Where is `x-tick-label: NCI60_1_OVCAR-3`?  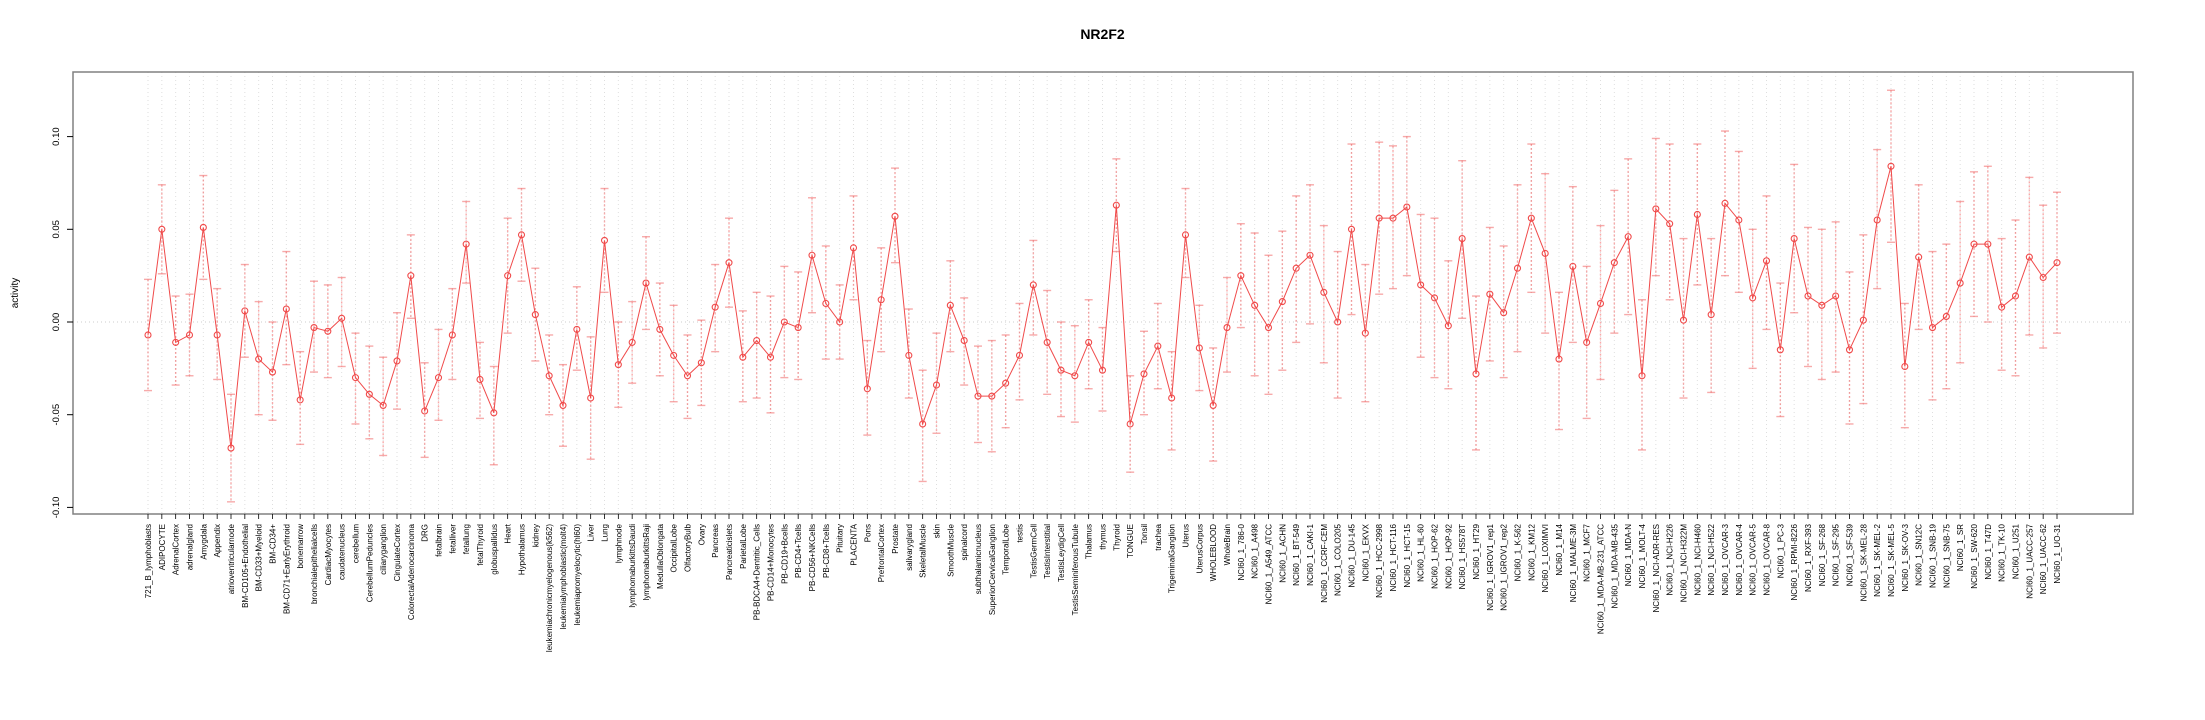 x-tick-label: NCI60_1_OVCAR-3 is located at coordinates (1725, 559).